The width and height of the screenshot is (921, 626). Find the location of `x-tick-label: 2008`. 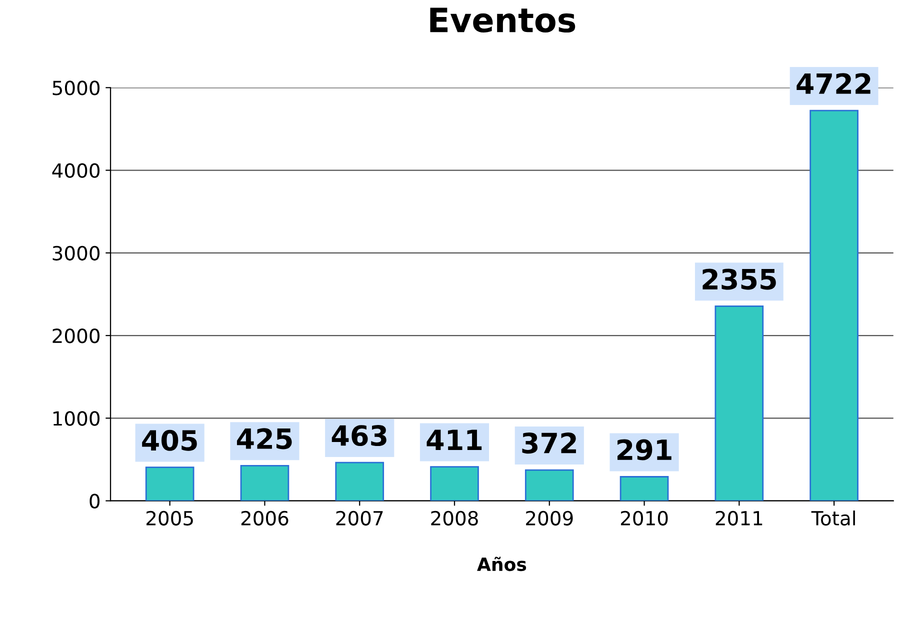

x-tick-label: 2008 is located at coordinates (454, 518).